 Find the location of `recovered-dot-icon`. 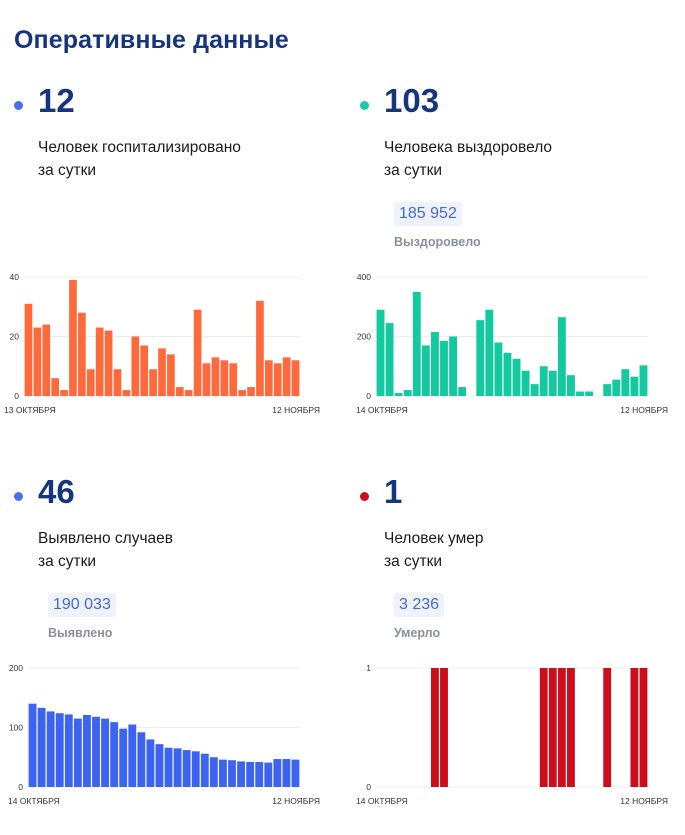

recovered-dot-icon is located at coordinates (364, 105).